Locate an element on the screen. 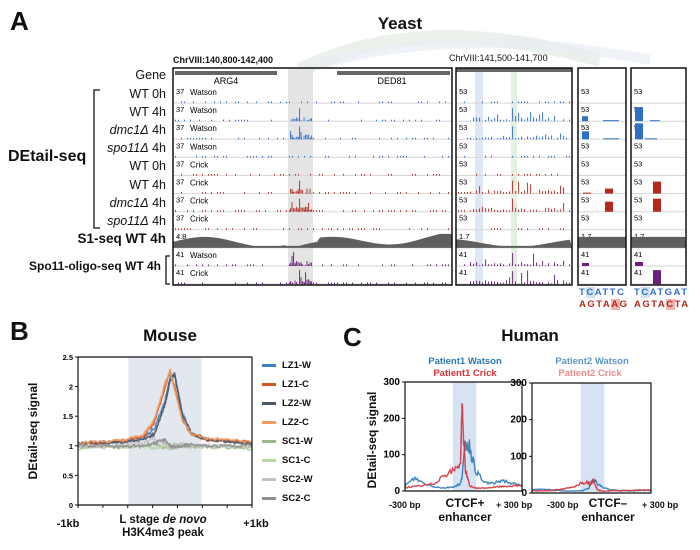  s1-signal-area is located at coordinates (514, 243).